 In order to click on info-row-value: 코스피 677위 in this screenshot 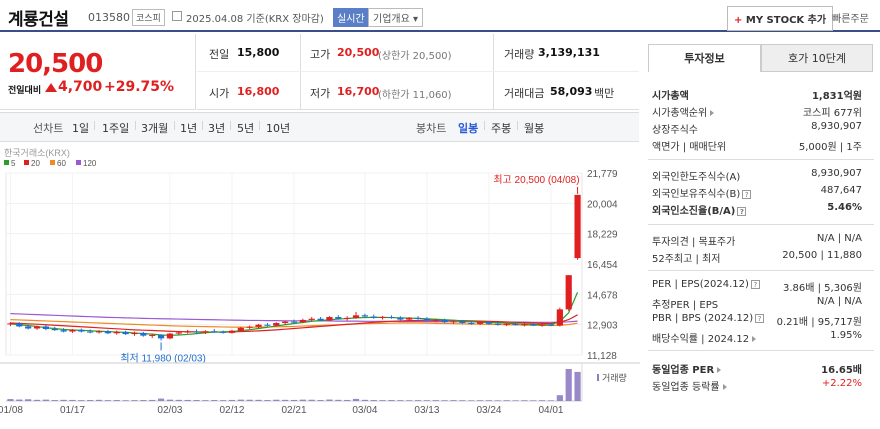, I will do `click(832, 113)`.